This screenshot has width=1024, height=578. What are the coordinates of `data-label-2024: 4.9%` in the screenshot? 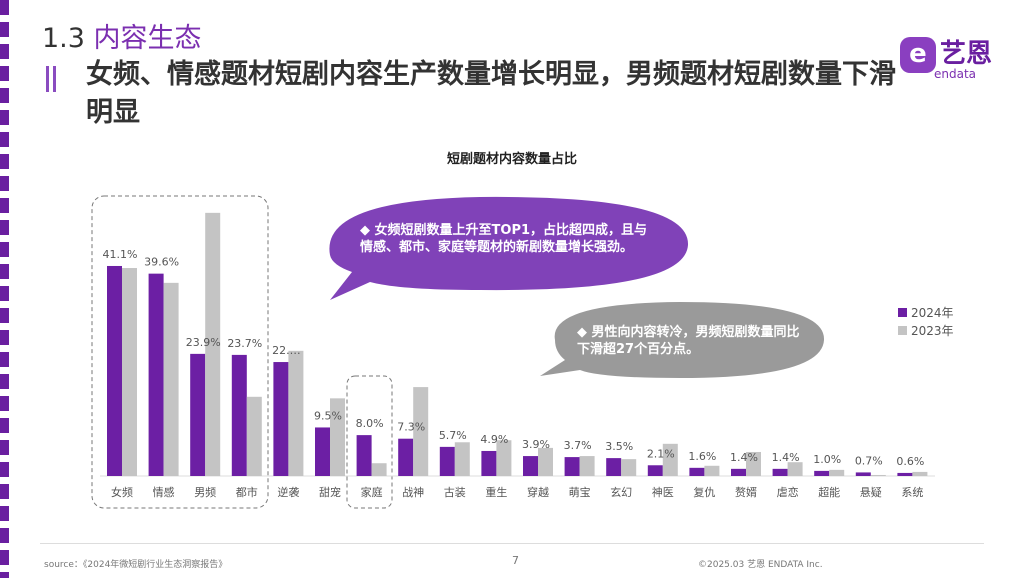 It's located at (494, 439).